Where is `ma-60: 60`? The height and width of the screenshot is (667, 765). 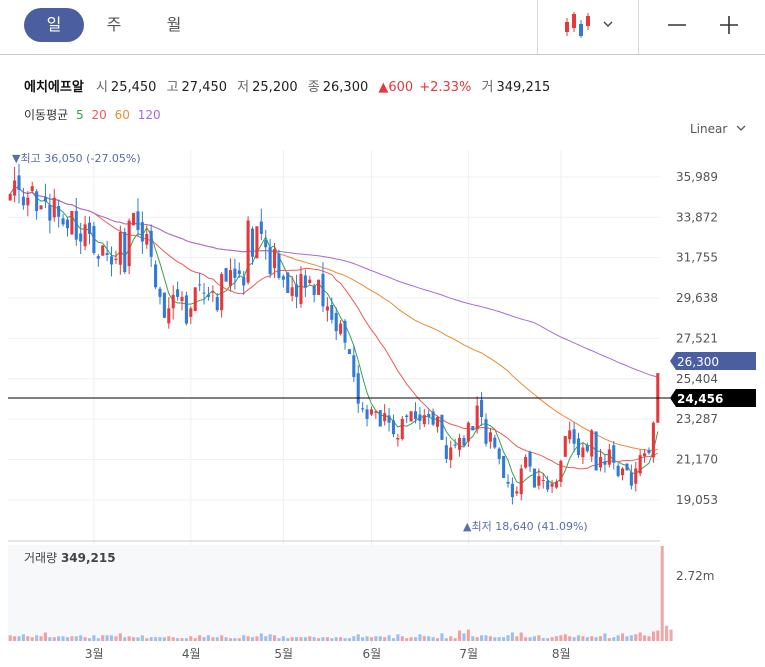 ma-60: 60 is located at coordinates (122, 115).